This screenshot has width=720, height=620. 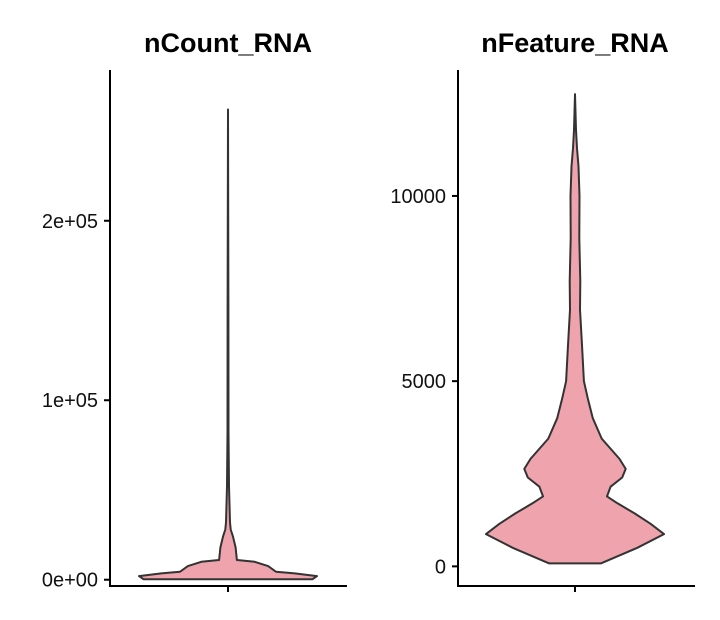 I want to click on y-tick-label: 10000, so click(x=418, y=197).